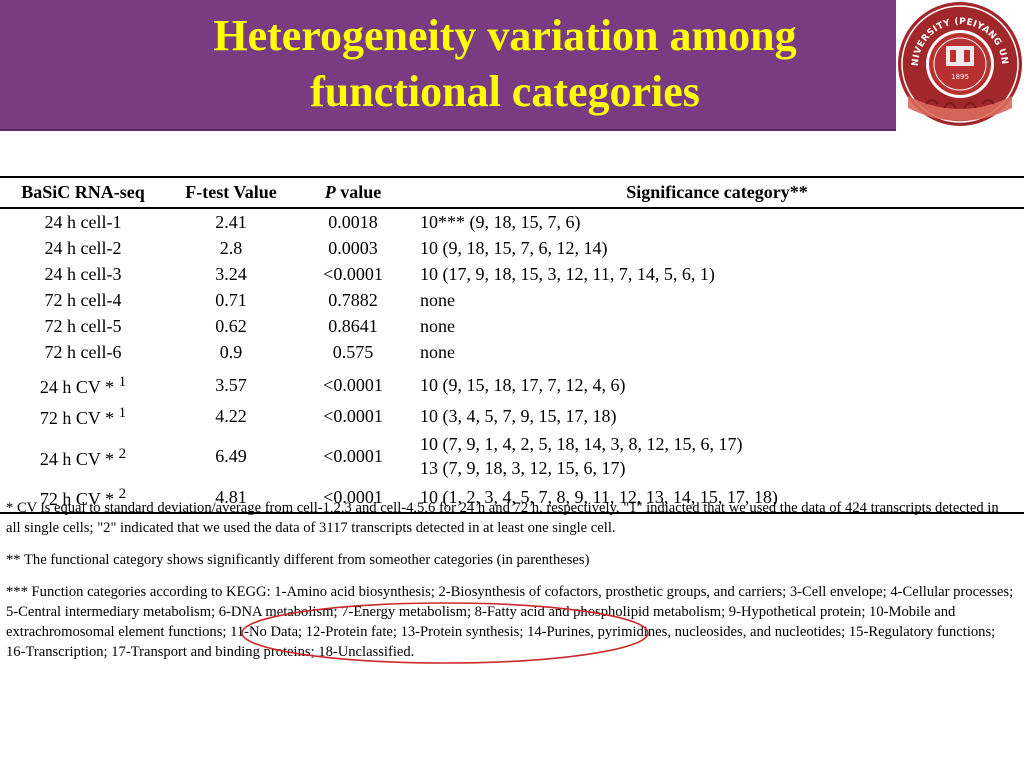 The height and width of the screenshot is (768, 1024). Describe the element at coordinates (445, 633) in the screenshot. I see `highlight-ellipse` at that location.